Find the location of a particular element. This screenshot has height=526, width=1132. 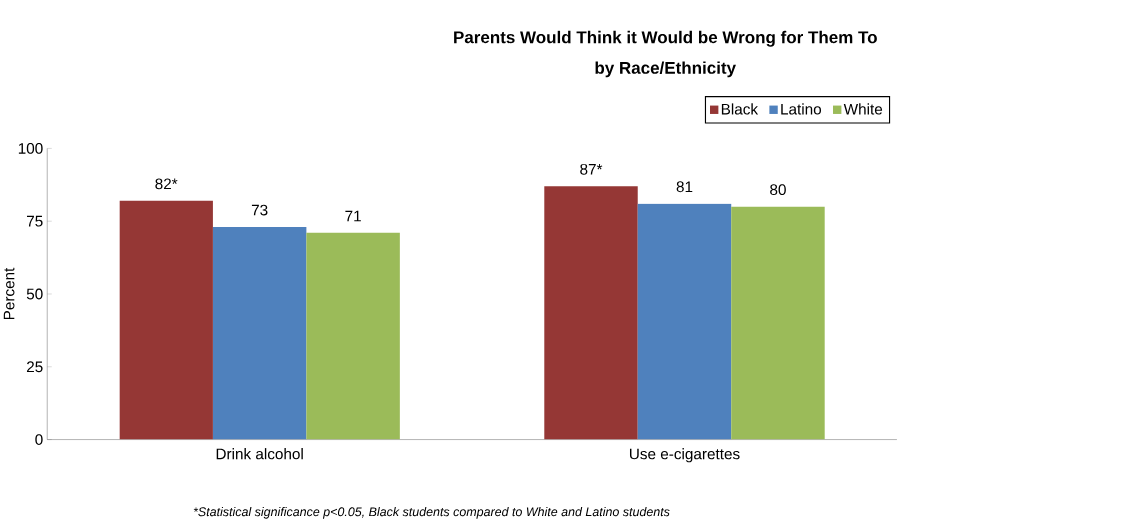

chart-subtitle: by Race/Ethnicity is located at coordinates (665, 69).